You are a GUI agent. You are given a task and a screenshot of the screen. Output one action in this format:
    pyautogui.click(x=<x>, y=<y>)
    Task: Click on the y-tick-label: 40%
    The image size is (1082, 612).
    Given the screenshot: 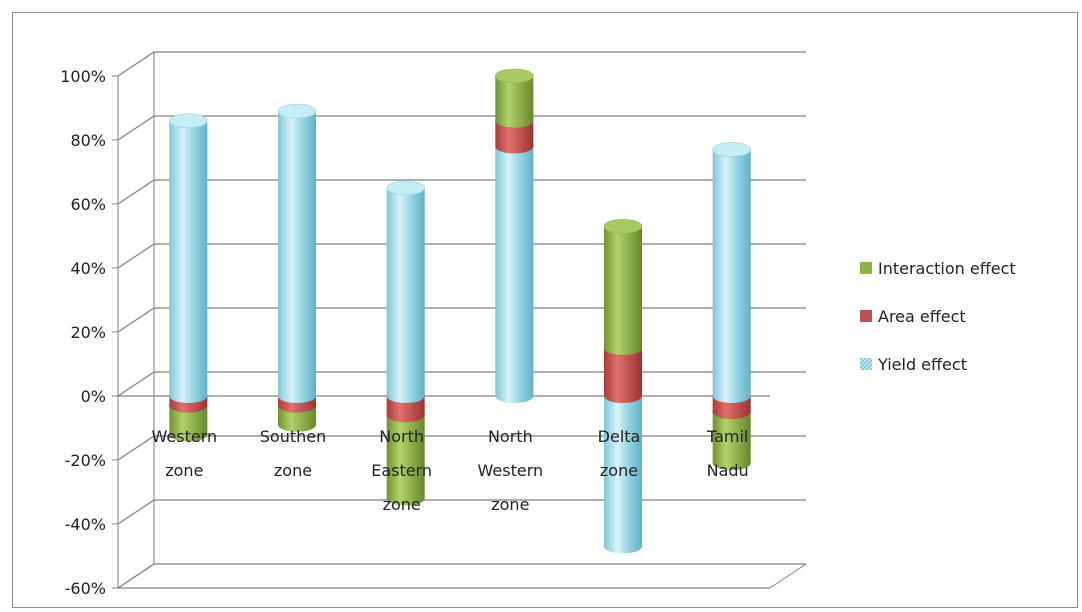 What is the action you would take?
    pyautogui.click(x=88, y=268)
    